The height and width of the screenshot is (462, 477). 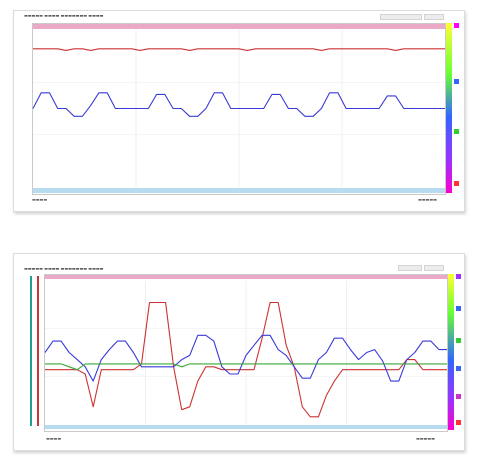 What do you see at coordinates (458, 308) in the screenshot?
I see `colorbar-2-marker-a` at bounding box center [458, 308].